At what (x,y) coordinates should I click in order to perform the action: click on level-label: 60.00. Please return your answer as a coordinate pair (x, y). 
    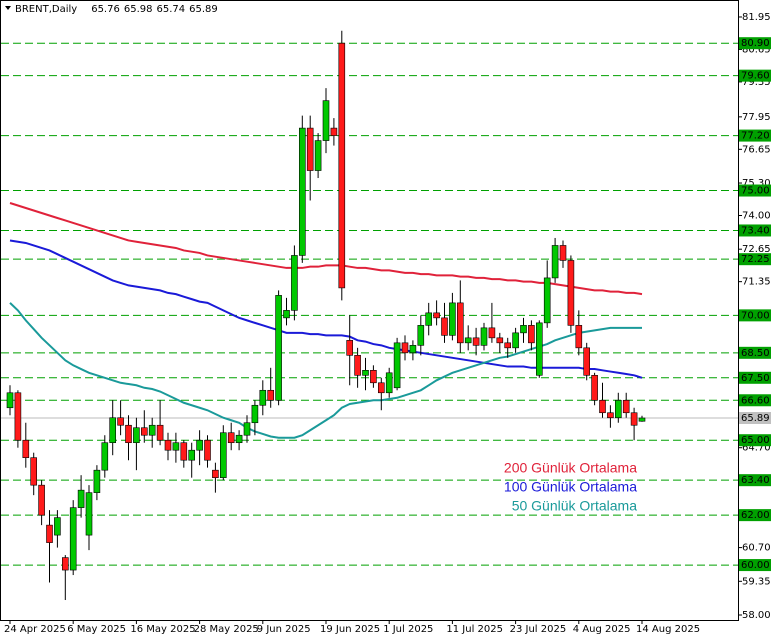
    Looking at the image, I should click on (755, 565).